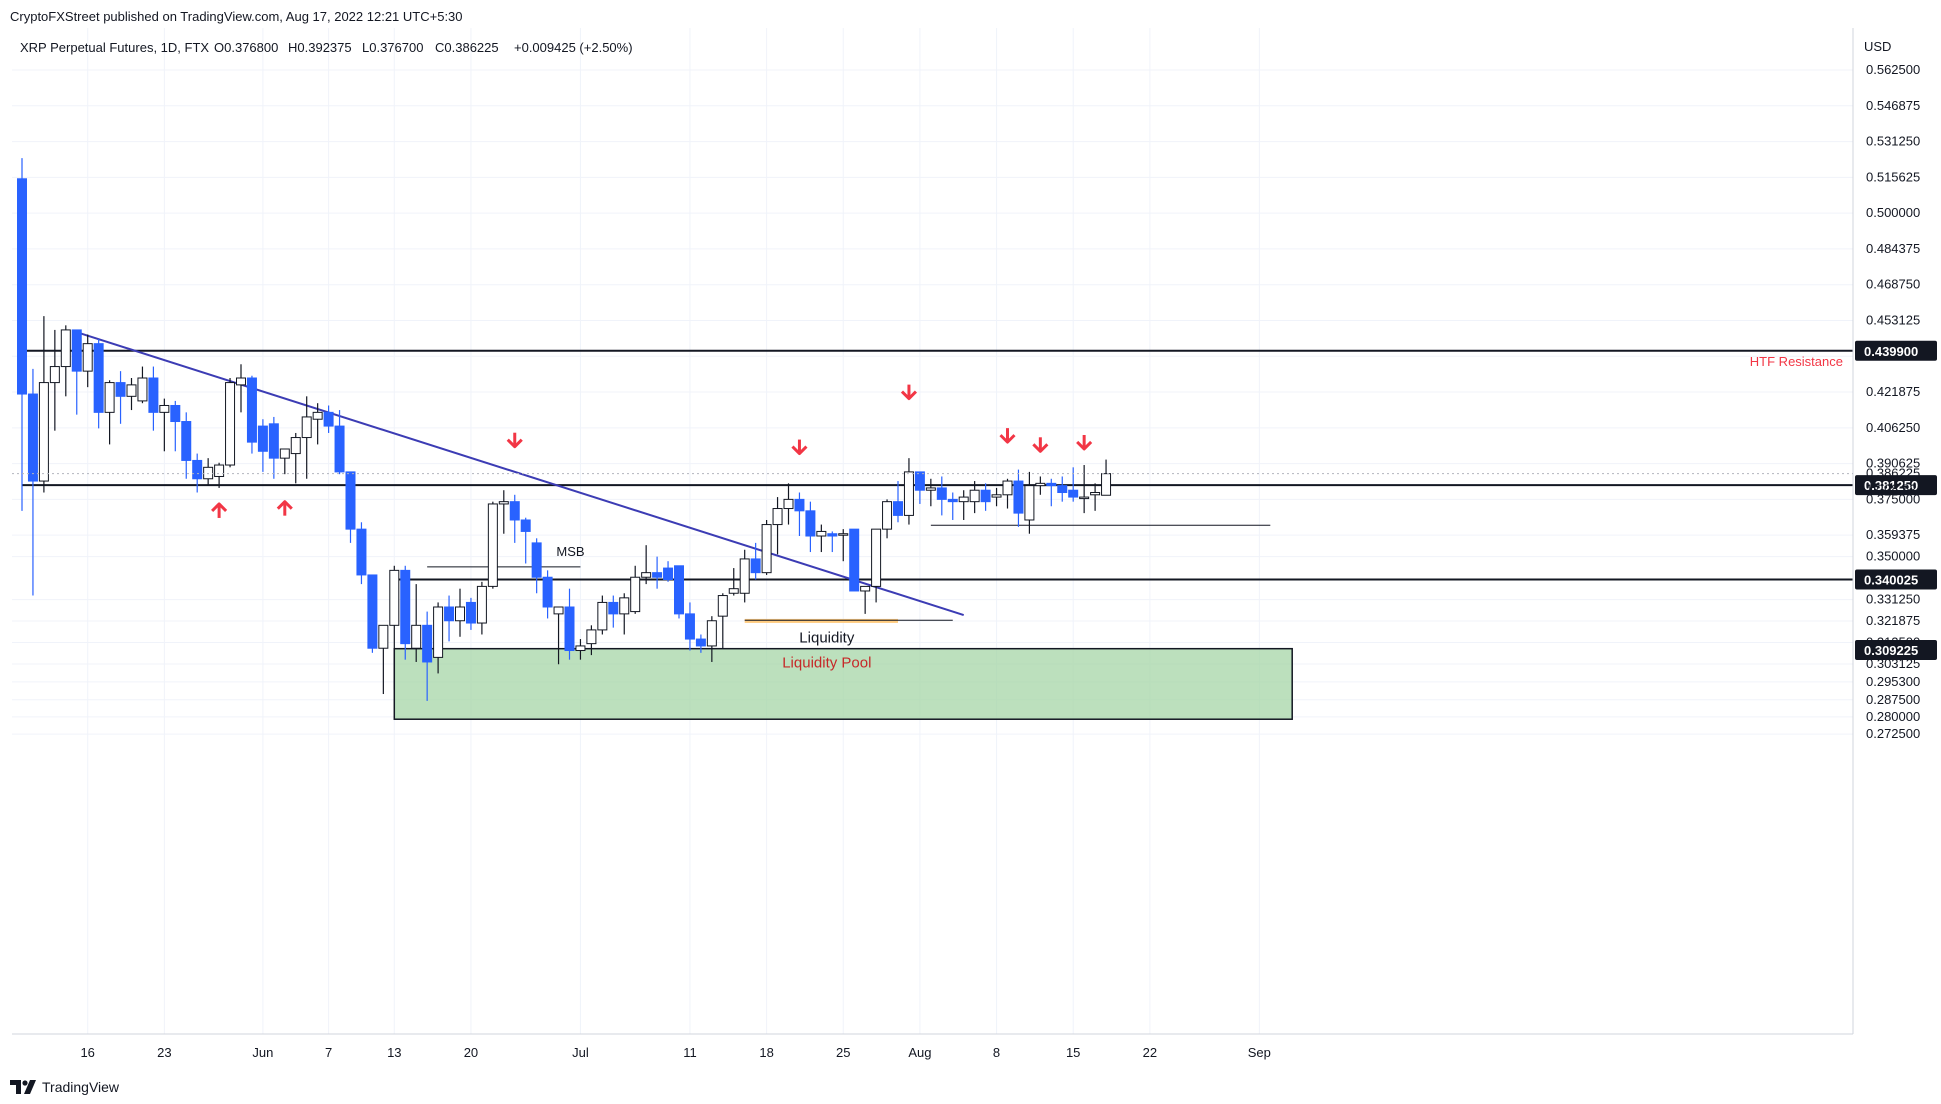  What do you see at coordinates (1891, 351) in the screenshot?
I see `price-tag-text: 0.439900` at bounding box center [1891, 351].